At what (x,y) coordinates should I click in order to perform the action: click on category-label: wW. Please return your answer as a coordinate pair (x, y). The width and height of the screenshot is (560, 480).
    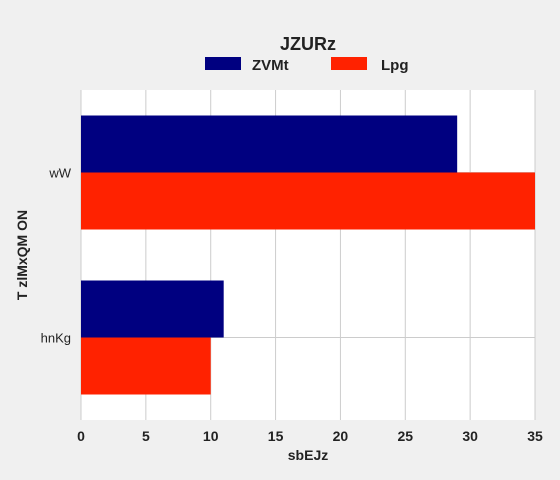
    Looking at the image, I should click on (59, 173).